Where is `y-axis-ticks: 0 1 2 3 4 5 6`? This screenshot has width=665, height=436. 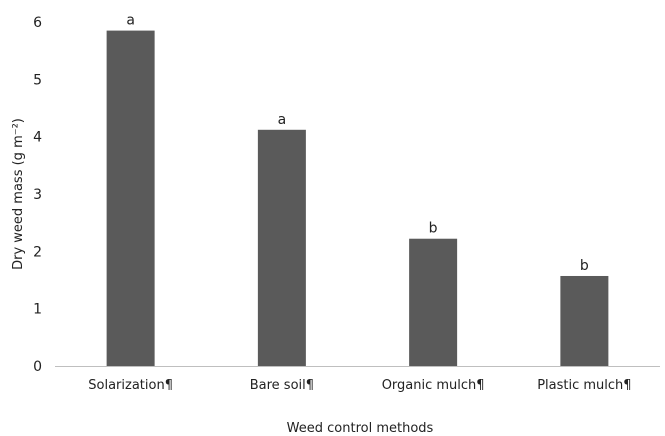 y-axis-ticks: 0 1 2 3 4 5 6 is located at coordinates (37, 195).